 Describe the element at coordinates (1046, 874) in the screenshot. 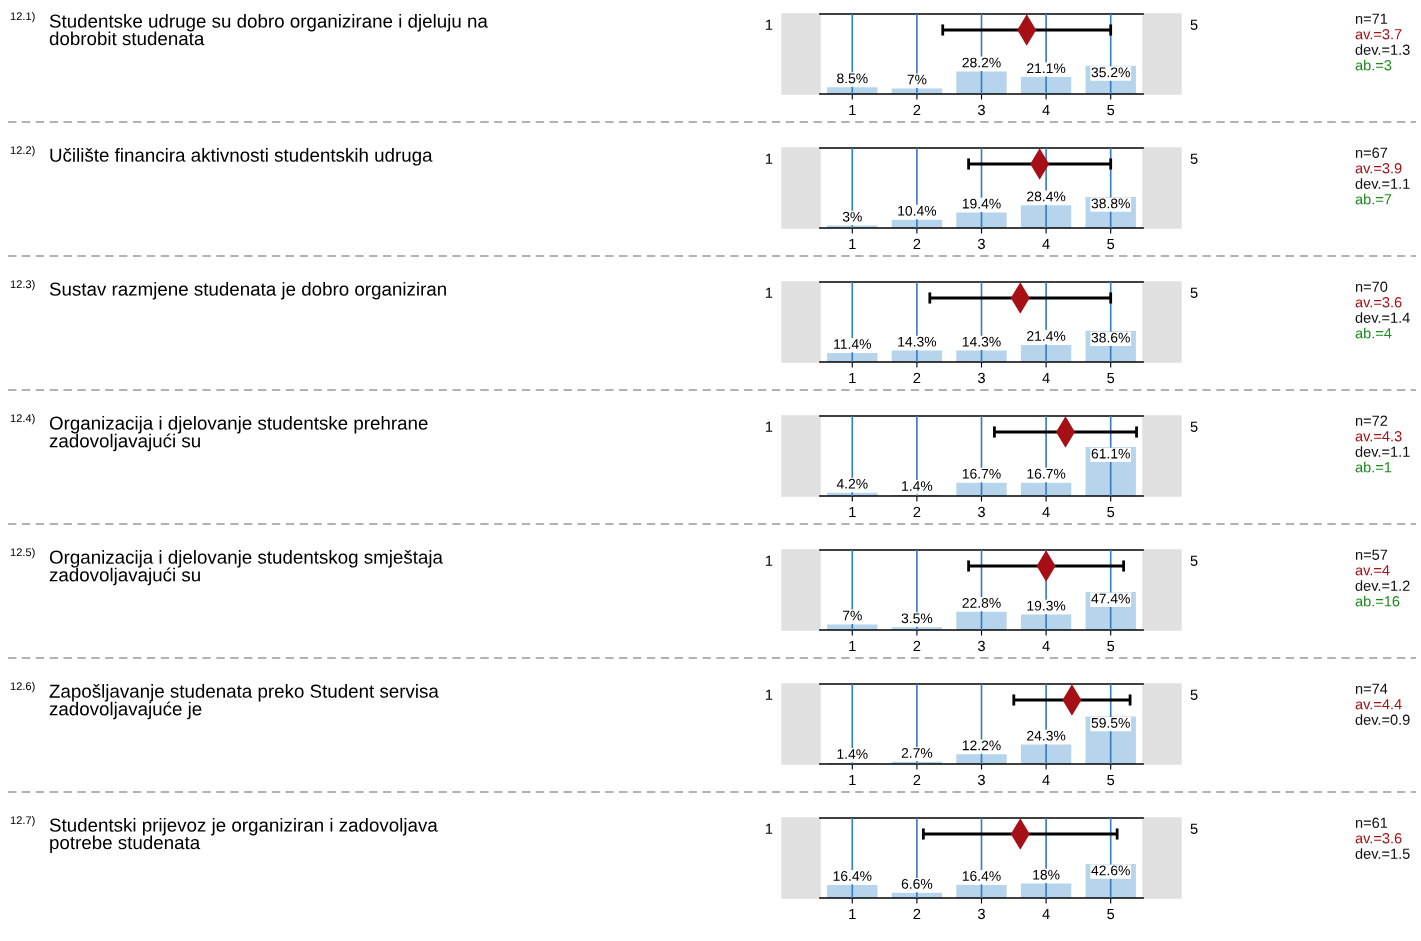

I see `data-label: 18%` at that location.